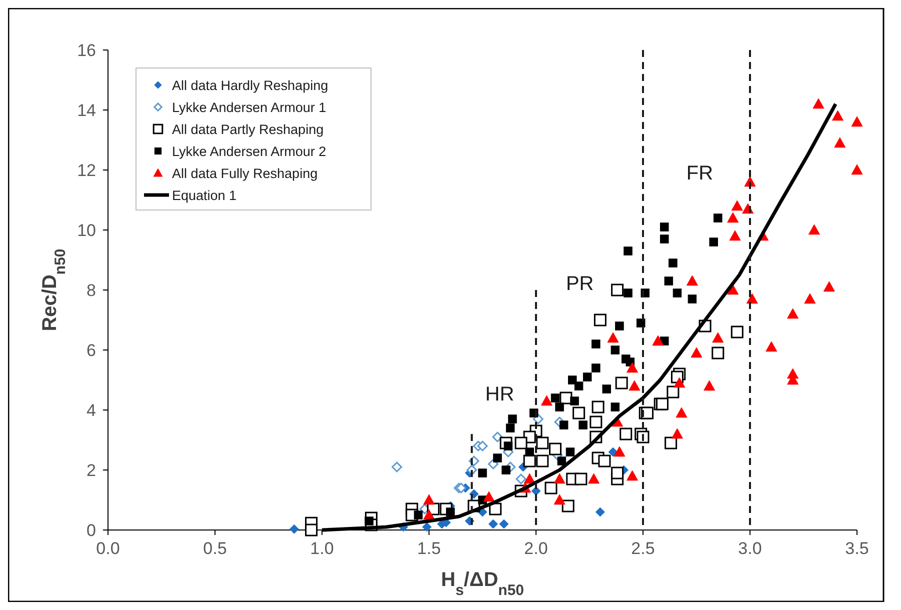 The image size is (901, 610). I want to click on x-tick-label: 2.0, so click(536, 548).